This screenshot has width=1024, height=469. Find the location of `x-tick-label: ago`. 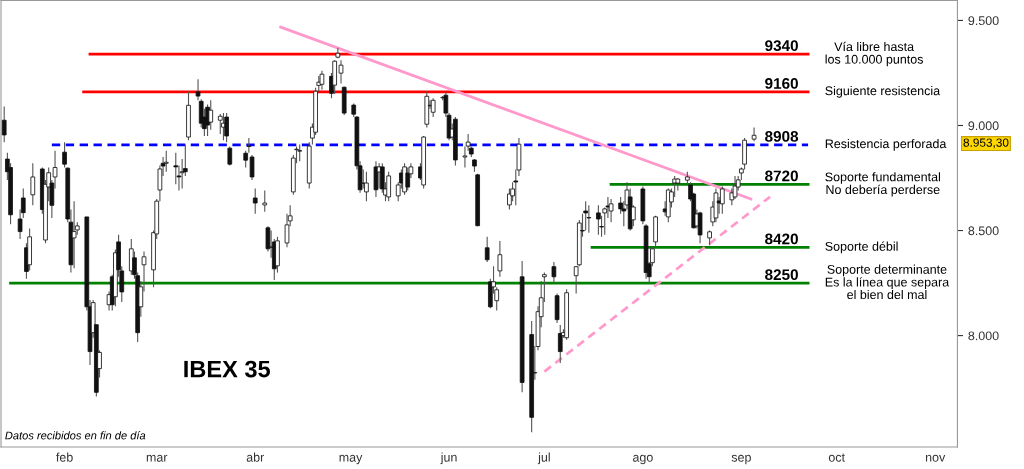

x-tick-label: ago is located at coordinates (642, 459).